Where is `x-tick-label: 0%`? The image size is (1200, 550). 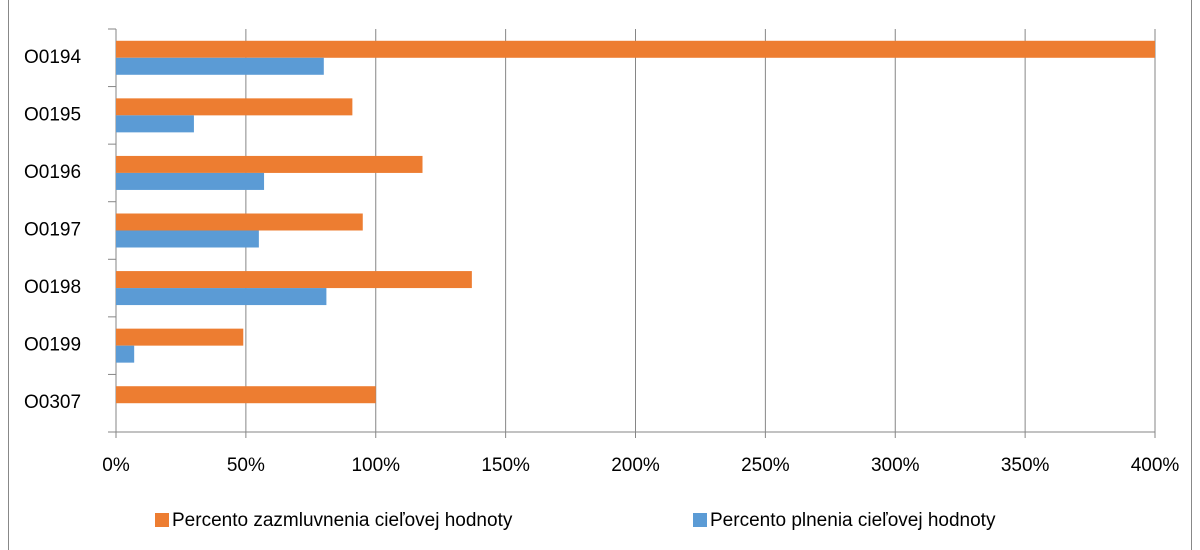
x-tick-label: 0% is located at coordinates (116, 465).